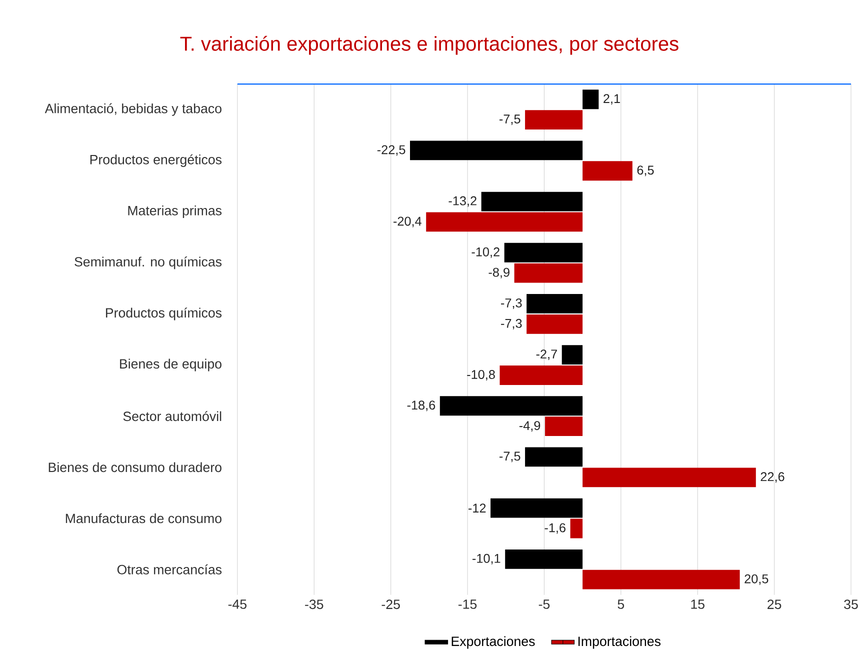 The image size is (859, 668). Describe the element at coordinates (314, 604) in the screenshot. I see `x-tick-label: -35` at that location.